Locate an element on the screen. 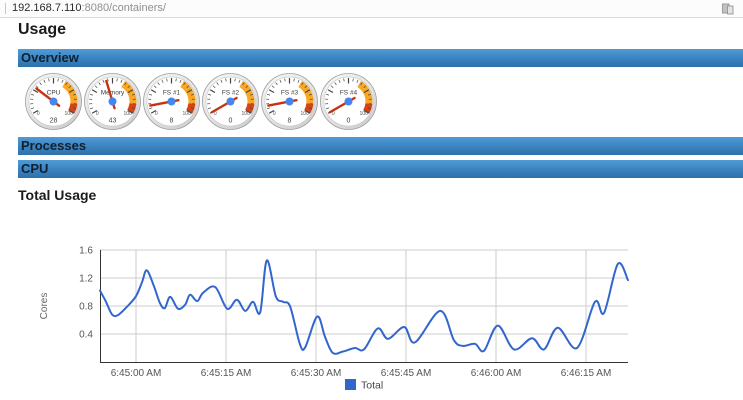 The height and width of the screenshot is (400, 743). svg-text: 6:45:15 AM is located at coordinates (226, 373).